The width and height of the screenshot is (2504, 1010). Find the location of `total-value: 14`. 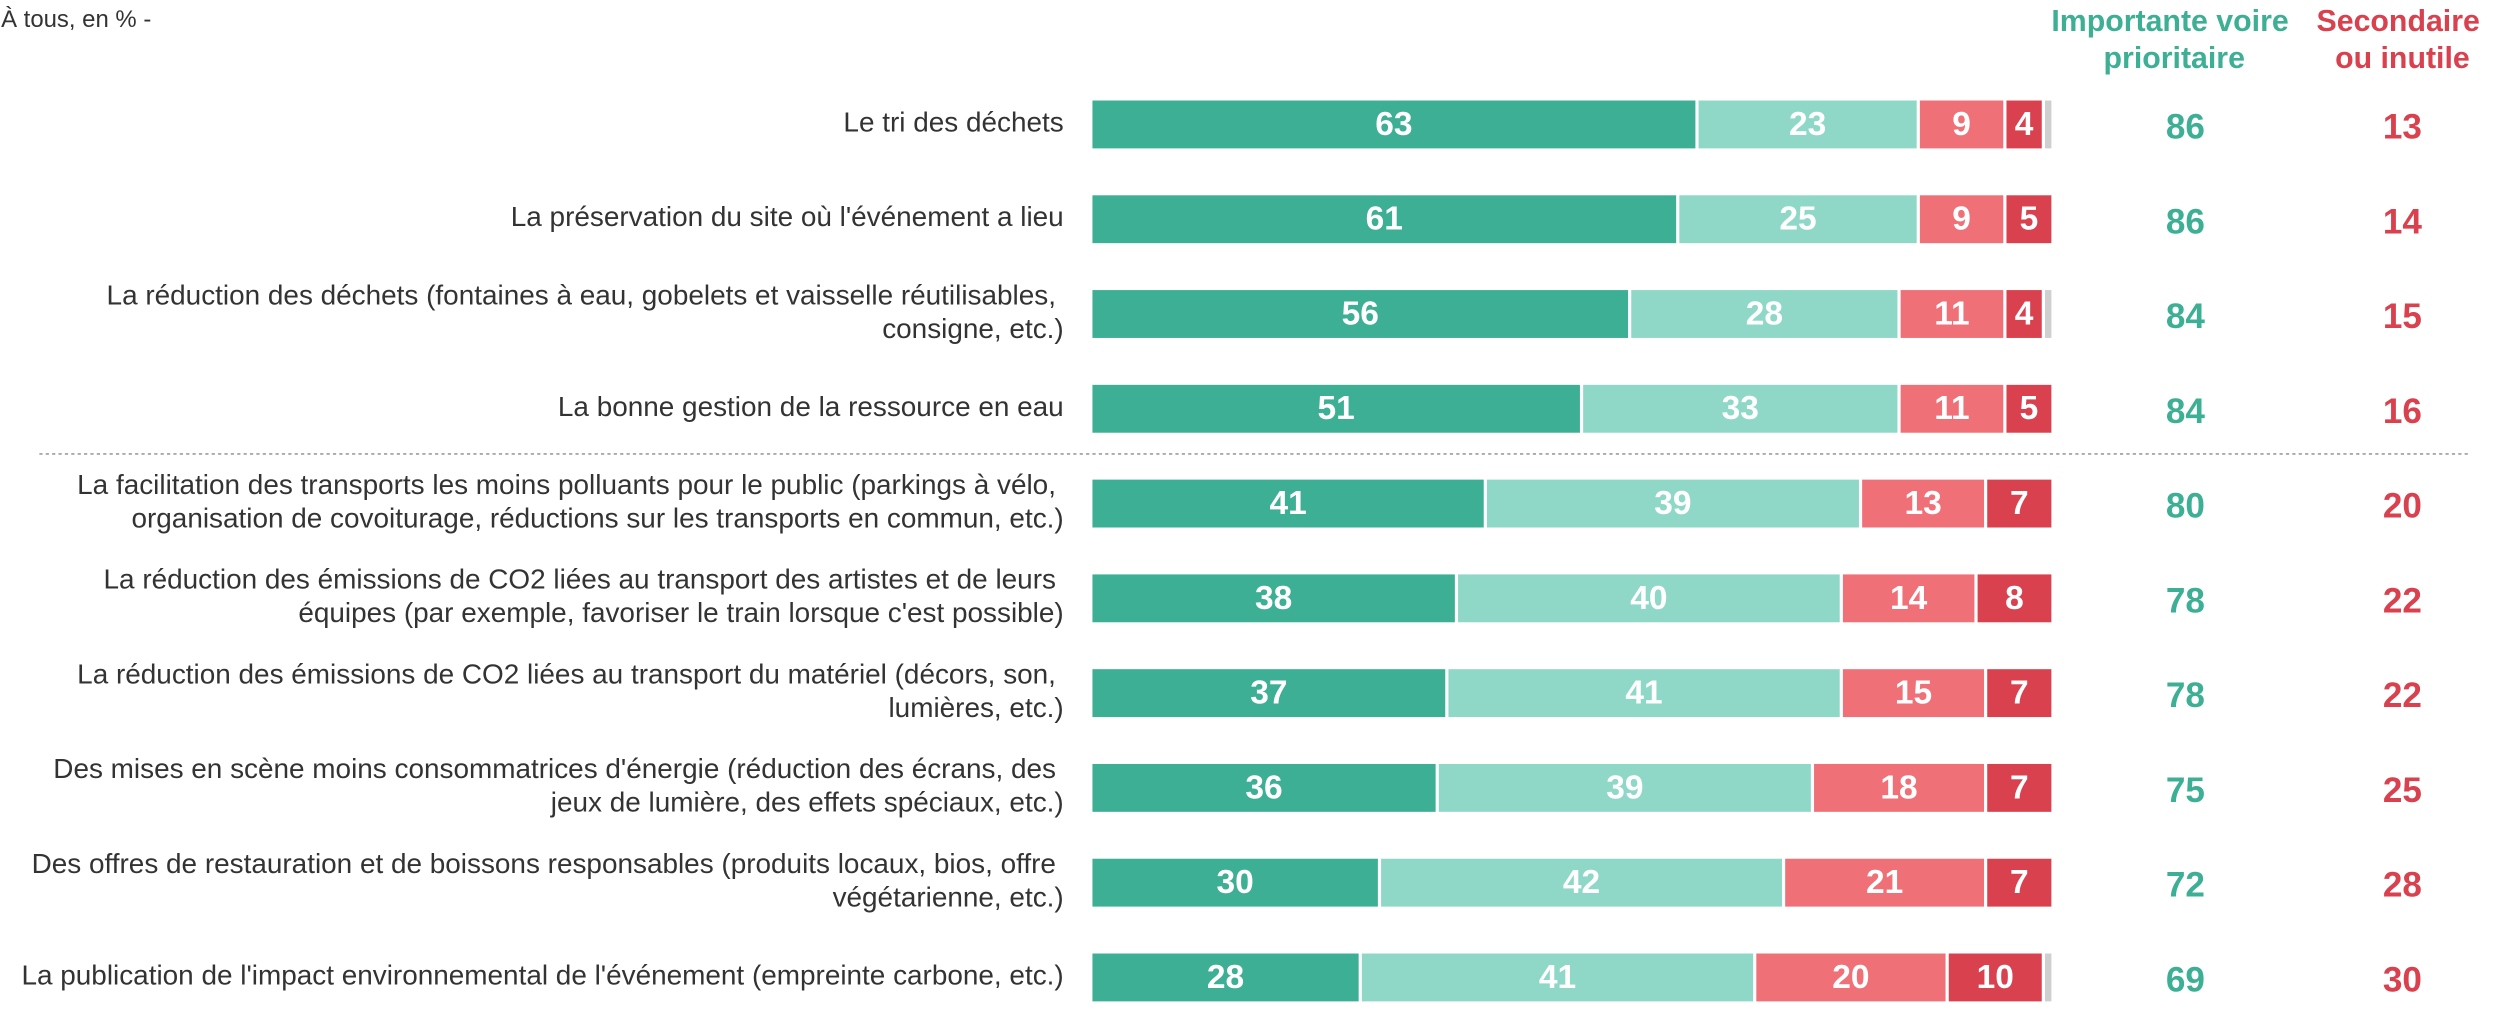

total-value: 14 is located at coordinates (2403, 221).